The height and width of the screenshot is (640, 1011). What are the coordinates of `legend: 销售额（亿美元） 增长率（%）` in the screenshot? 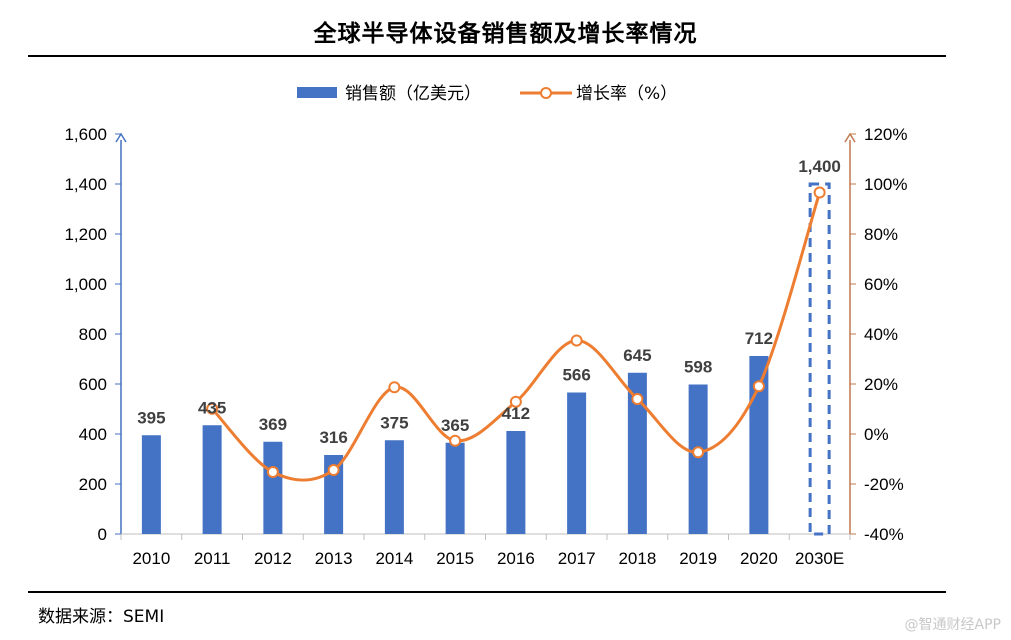 It's located at (487, 94).